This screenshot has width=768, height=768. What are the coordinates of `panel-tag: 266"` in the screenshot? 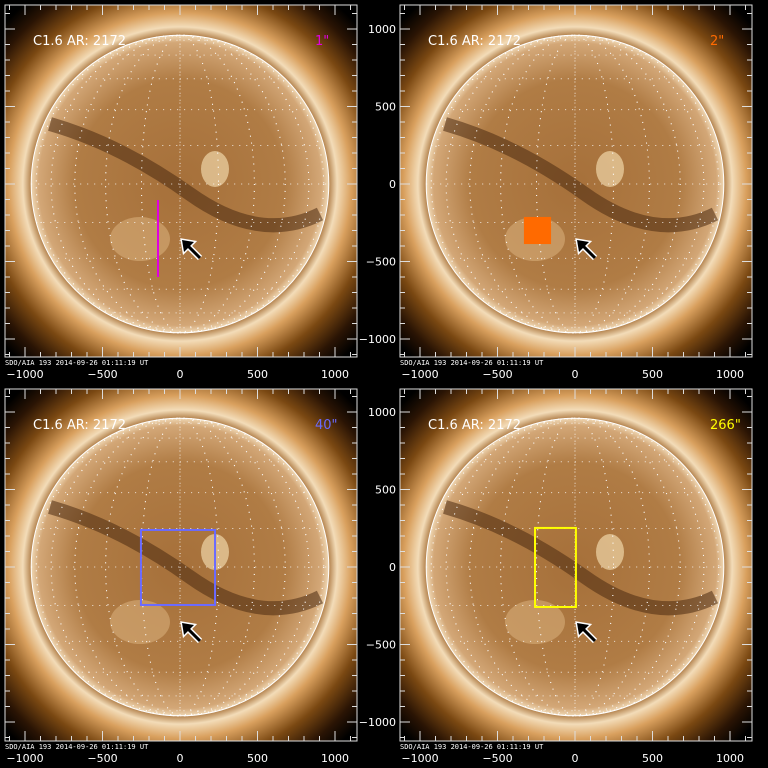 It's located at (725, 425).